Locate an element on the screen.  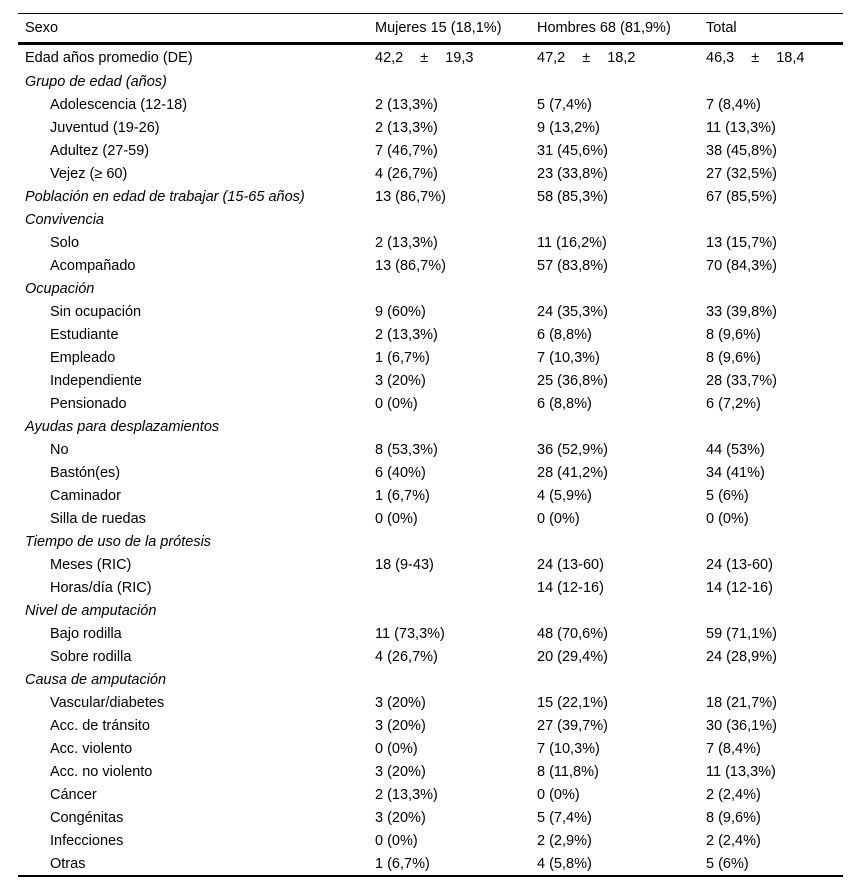
cell-hombres: 28 (41,2%) is located at coordinates (572, 472).